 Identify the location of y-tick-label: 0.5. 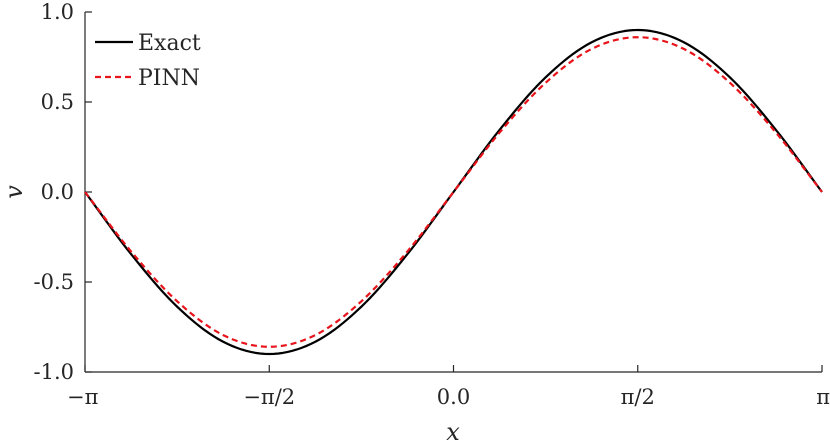
(57, 102).